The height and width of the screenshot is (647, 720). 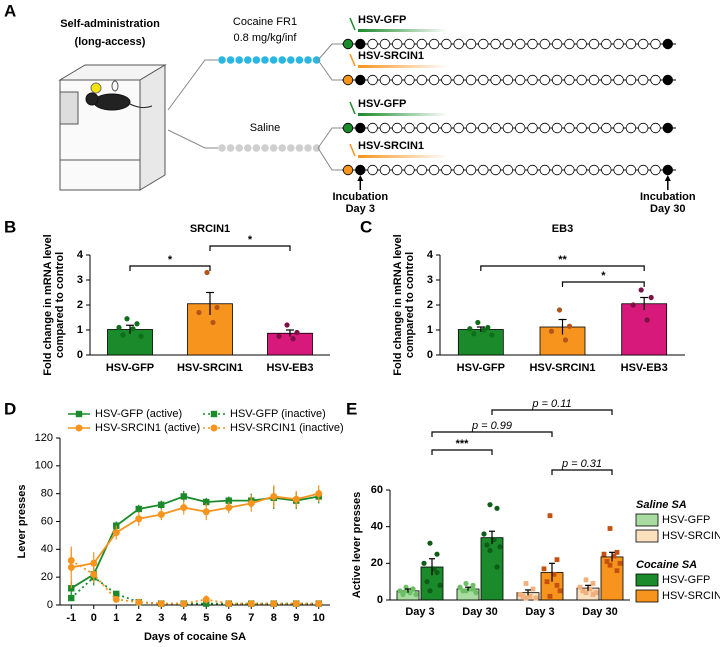 I want to click on panel-label: E, so click(x=351, y=408).